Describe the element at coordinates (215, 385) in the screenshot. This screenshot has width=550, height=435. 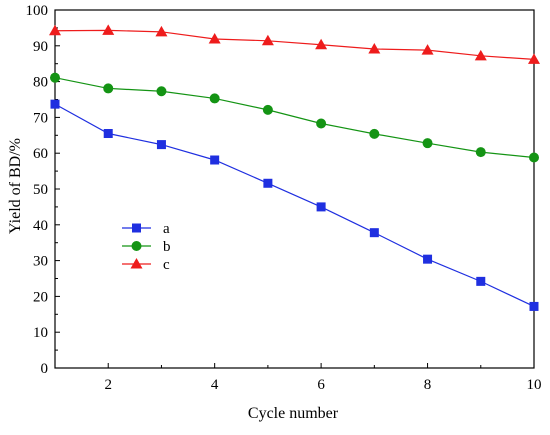
I see `x-tick-label: 4` at that location.